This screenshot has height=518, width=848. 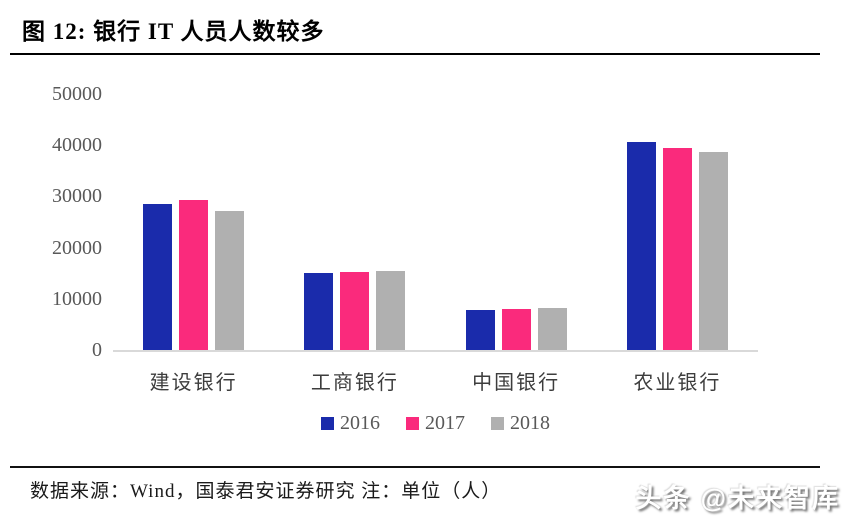 I want to click on bar-2018-工商银行, so click(x=391, y=310).